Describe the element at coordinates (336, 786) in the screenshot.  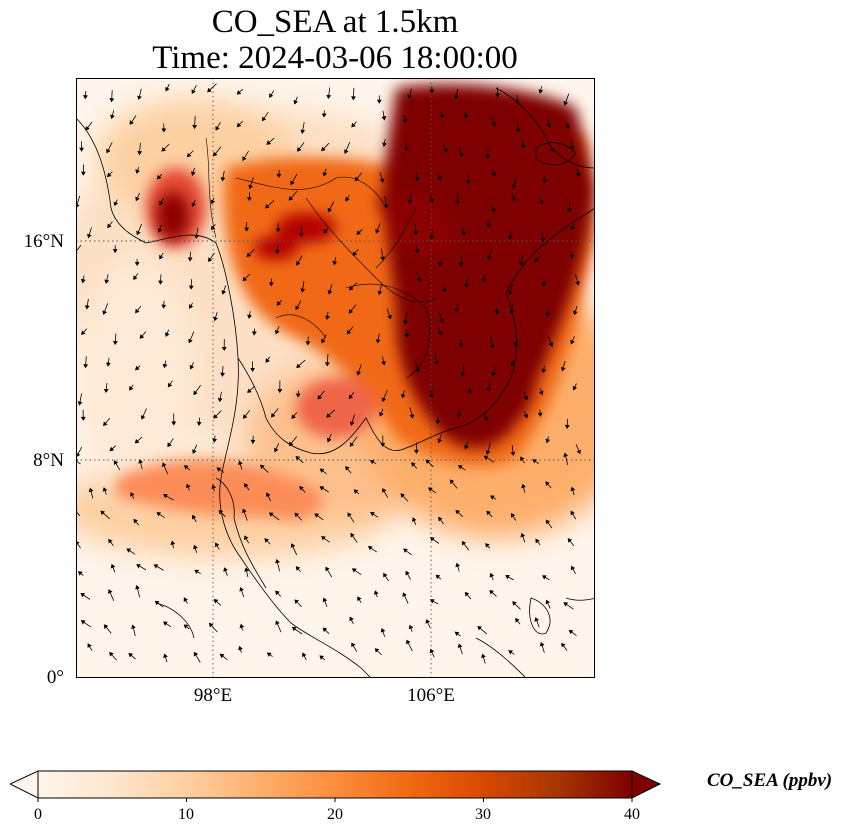
I see `colorbar` at that location.